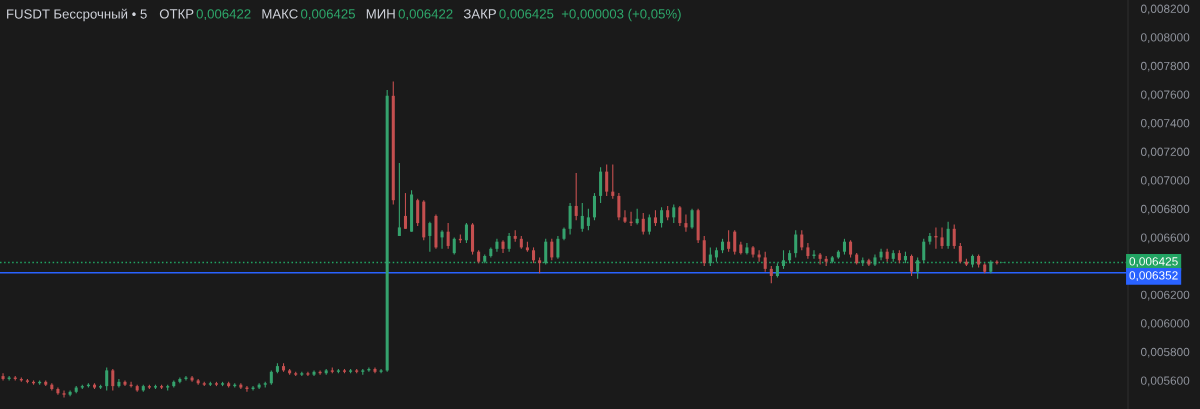 This screenshot has height=409, width=1200. I want to click on y-tick-label: 0,008200, so click(1165, 9).